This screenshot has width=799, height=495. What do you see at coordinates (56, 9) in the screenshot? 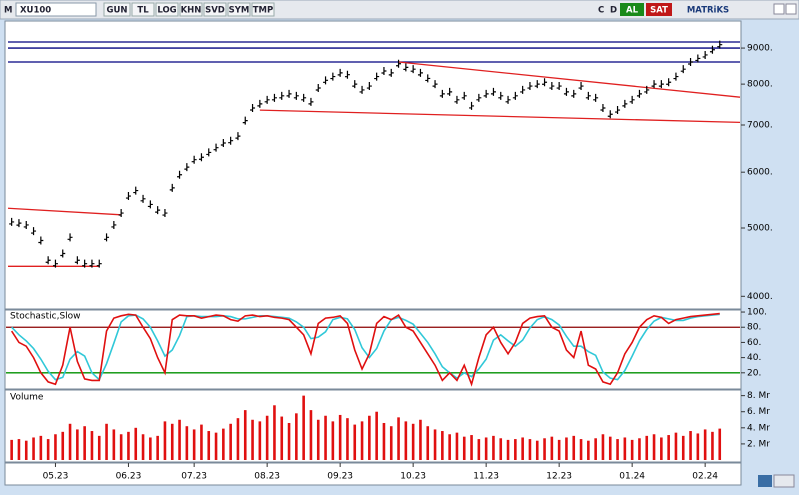
I see `symbol-box` at bounding box center [56, 9].